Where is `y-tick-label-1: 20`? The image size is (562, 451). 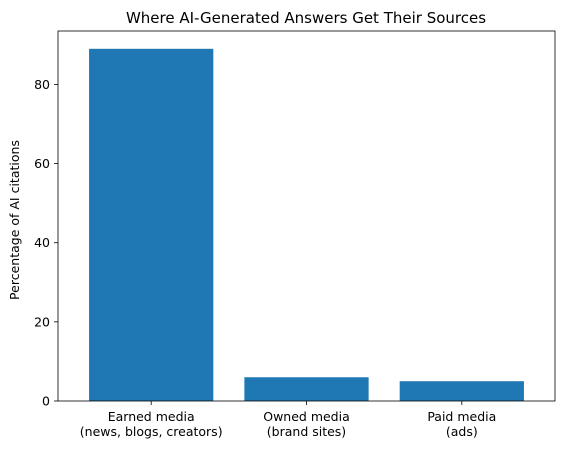 y-tick-label-1: 20 is located at coordinates (42, 321).